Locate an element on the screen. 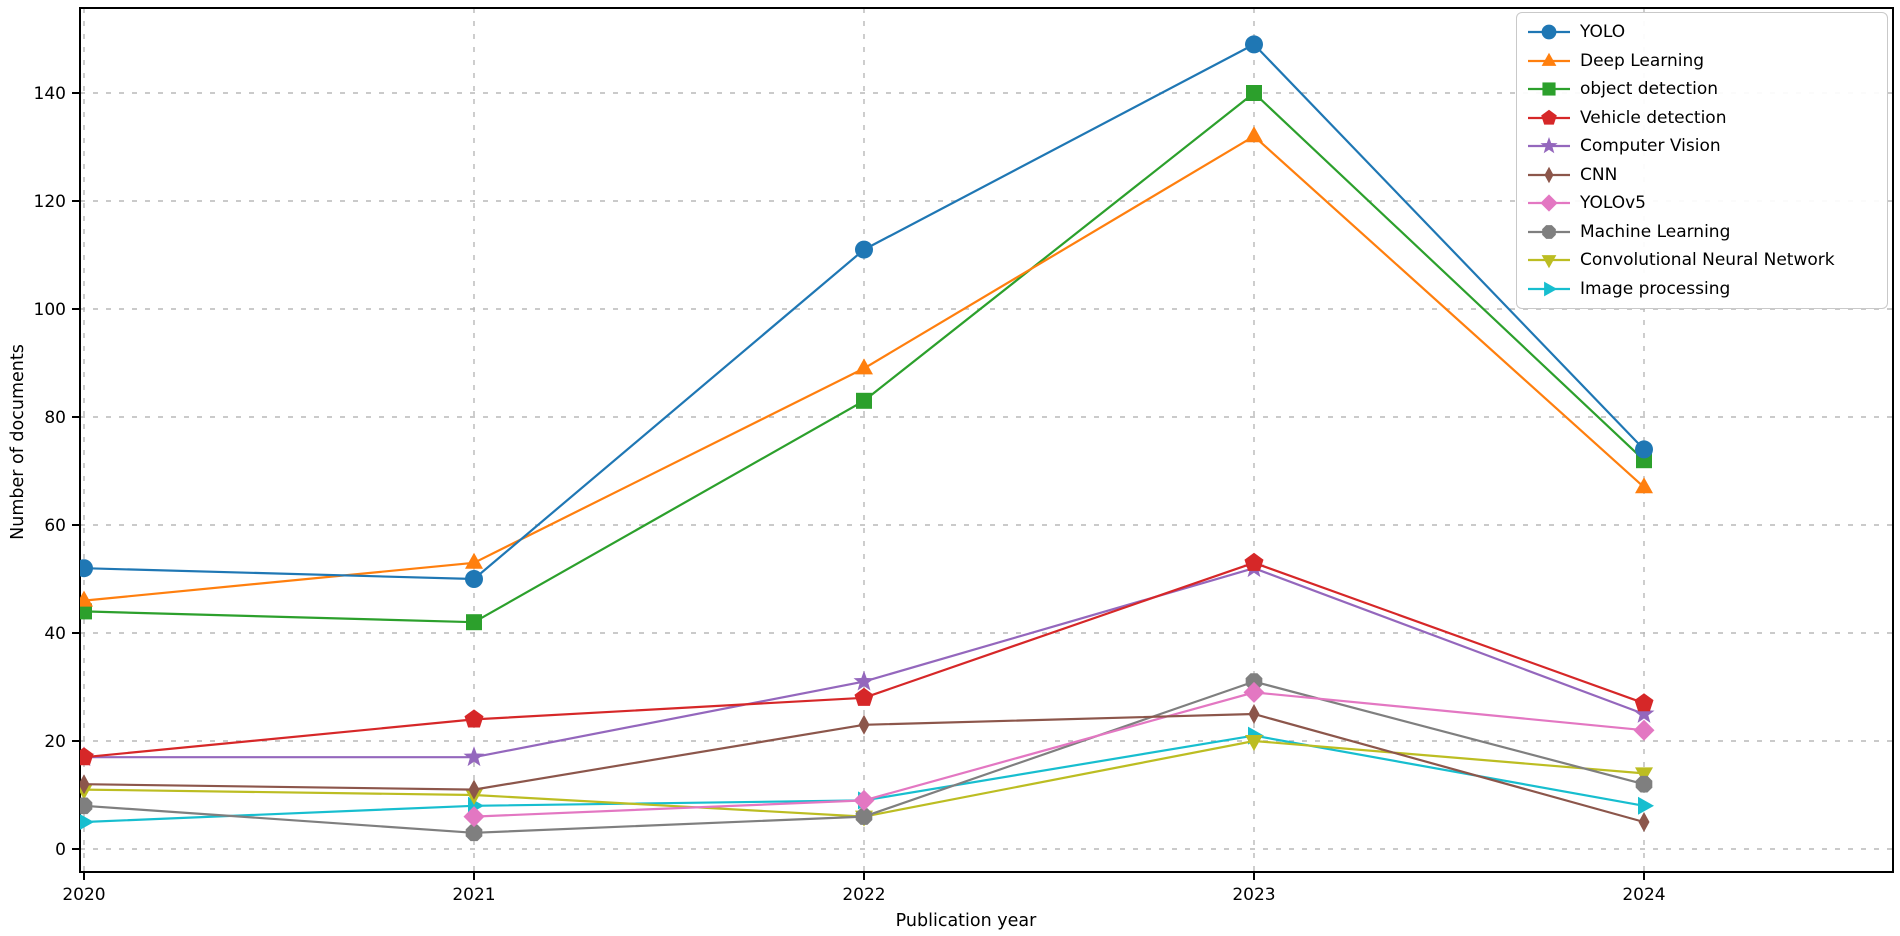 This screenshot has width=1900, height=936. marker-yolov5-2023 is located at coordinates (1254, 692).